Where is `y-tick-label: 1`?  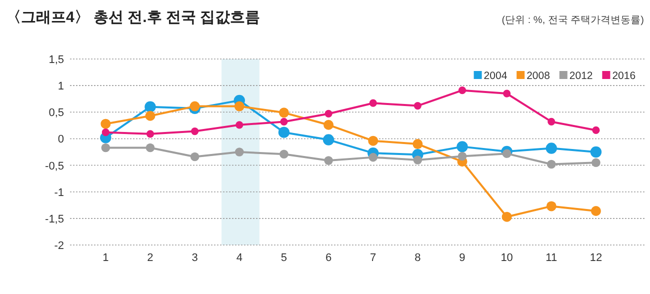
y-tick-label: 1 is located at coordinates (61, 86).